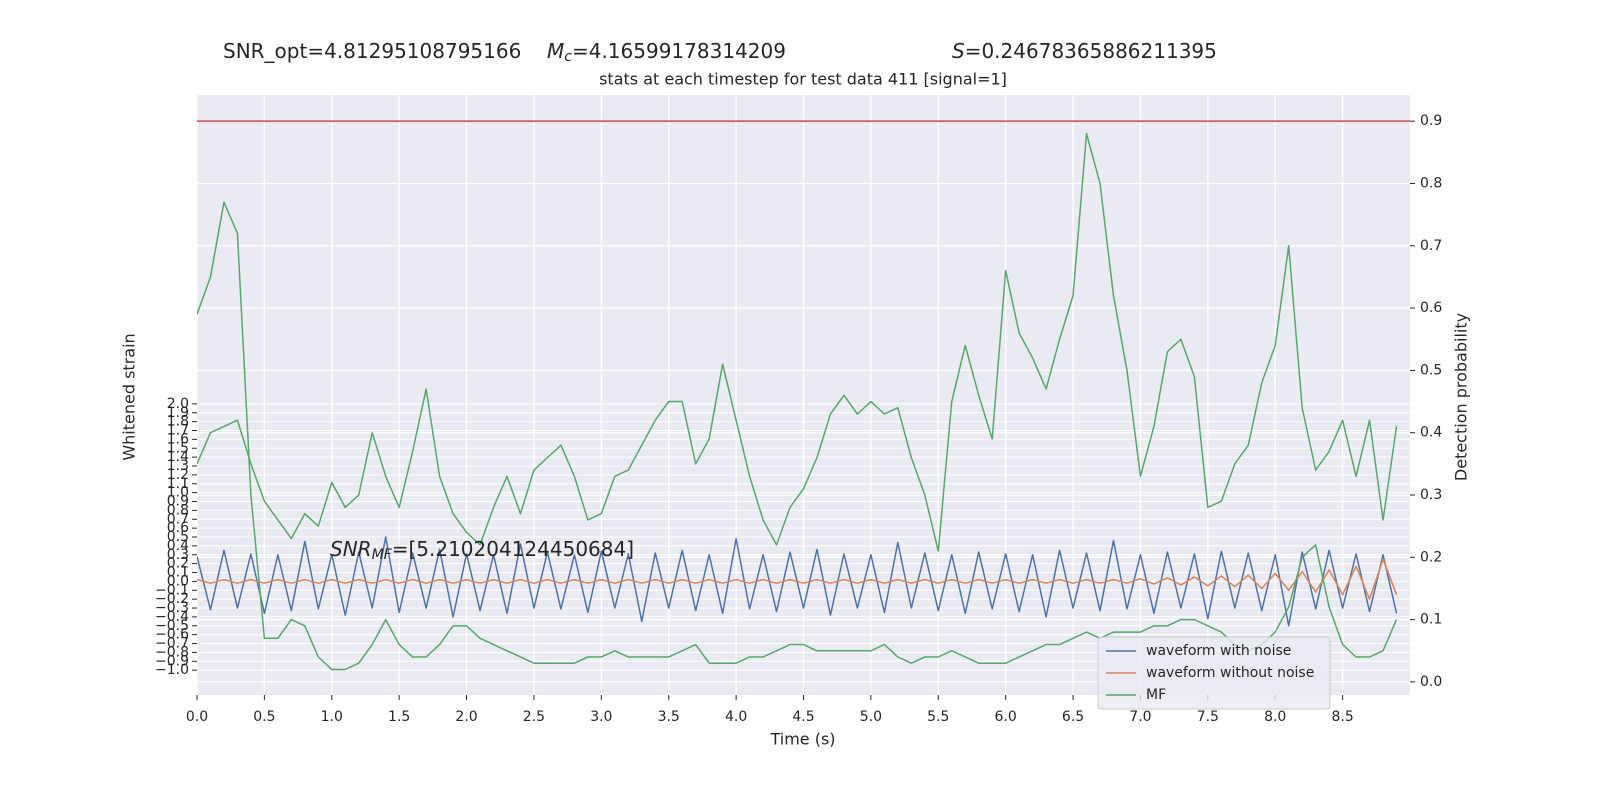 Image resolution: width=1600 pixels, height=800 pixels. What do you see at coordinates (197, 717) in the screenshot?
I see `x-tick-label: 0.0` at bounding box center [197, 717].